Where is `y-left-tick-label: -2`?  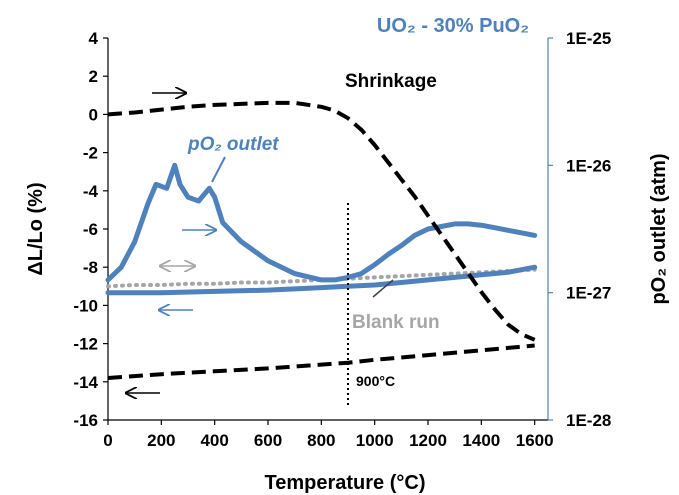 y-left-tick-label: -2 is located at coordinates (90, 153).